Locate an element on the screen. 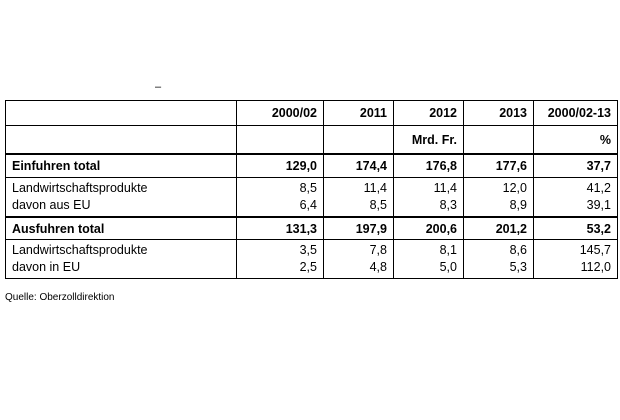 Image resolution: width=620 pixels, height=420 pixels. cell-subvalue: 4,8 is located at coordinates (378, 267).